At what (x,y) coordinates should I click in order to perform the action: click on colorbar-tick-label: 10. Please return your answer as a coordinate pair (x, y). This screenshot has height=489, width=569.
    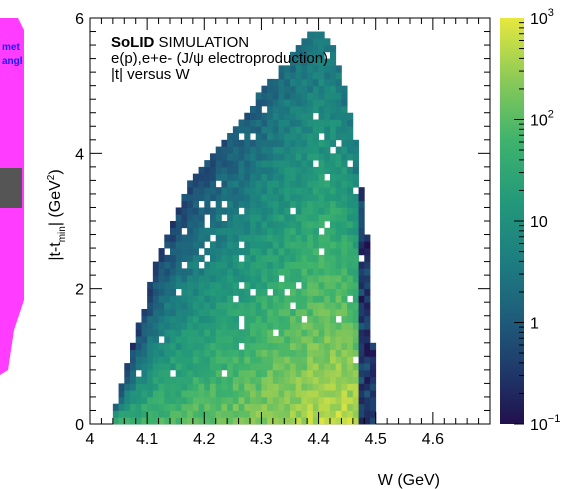
    Looking at the image, I should click on (539, 222).